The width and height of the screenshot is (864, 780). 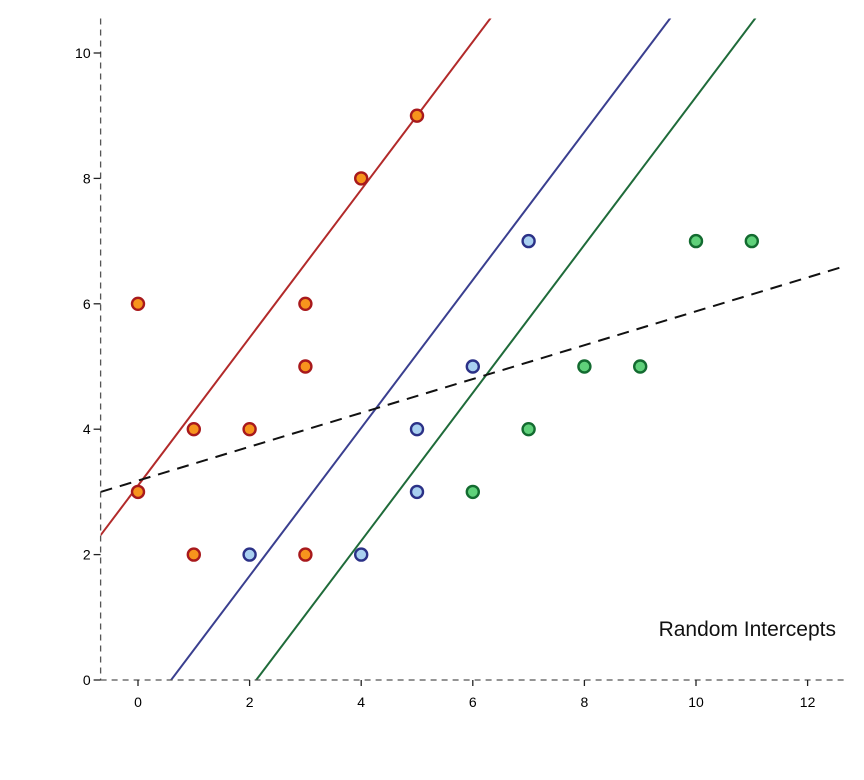 I want to click on x-tick-label: 10, so click(x=696, y=702).